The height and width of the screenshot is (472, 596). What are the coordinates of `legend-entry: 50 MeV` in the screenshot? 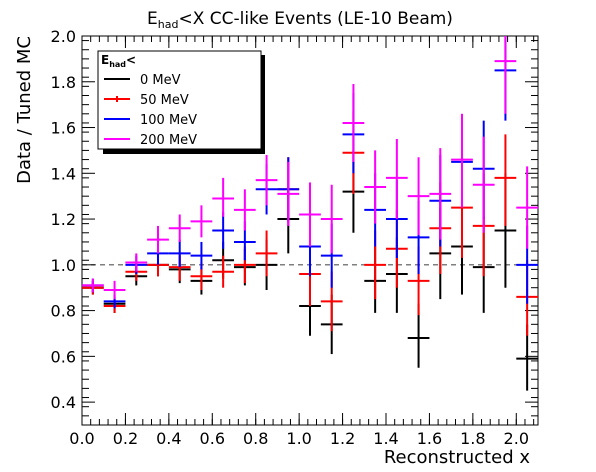 It's located at (146, 100).